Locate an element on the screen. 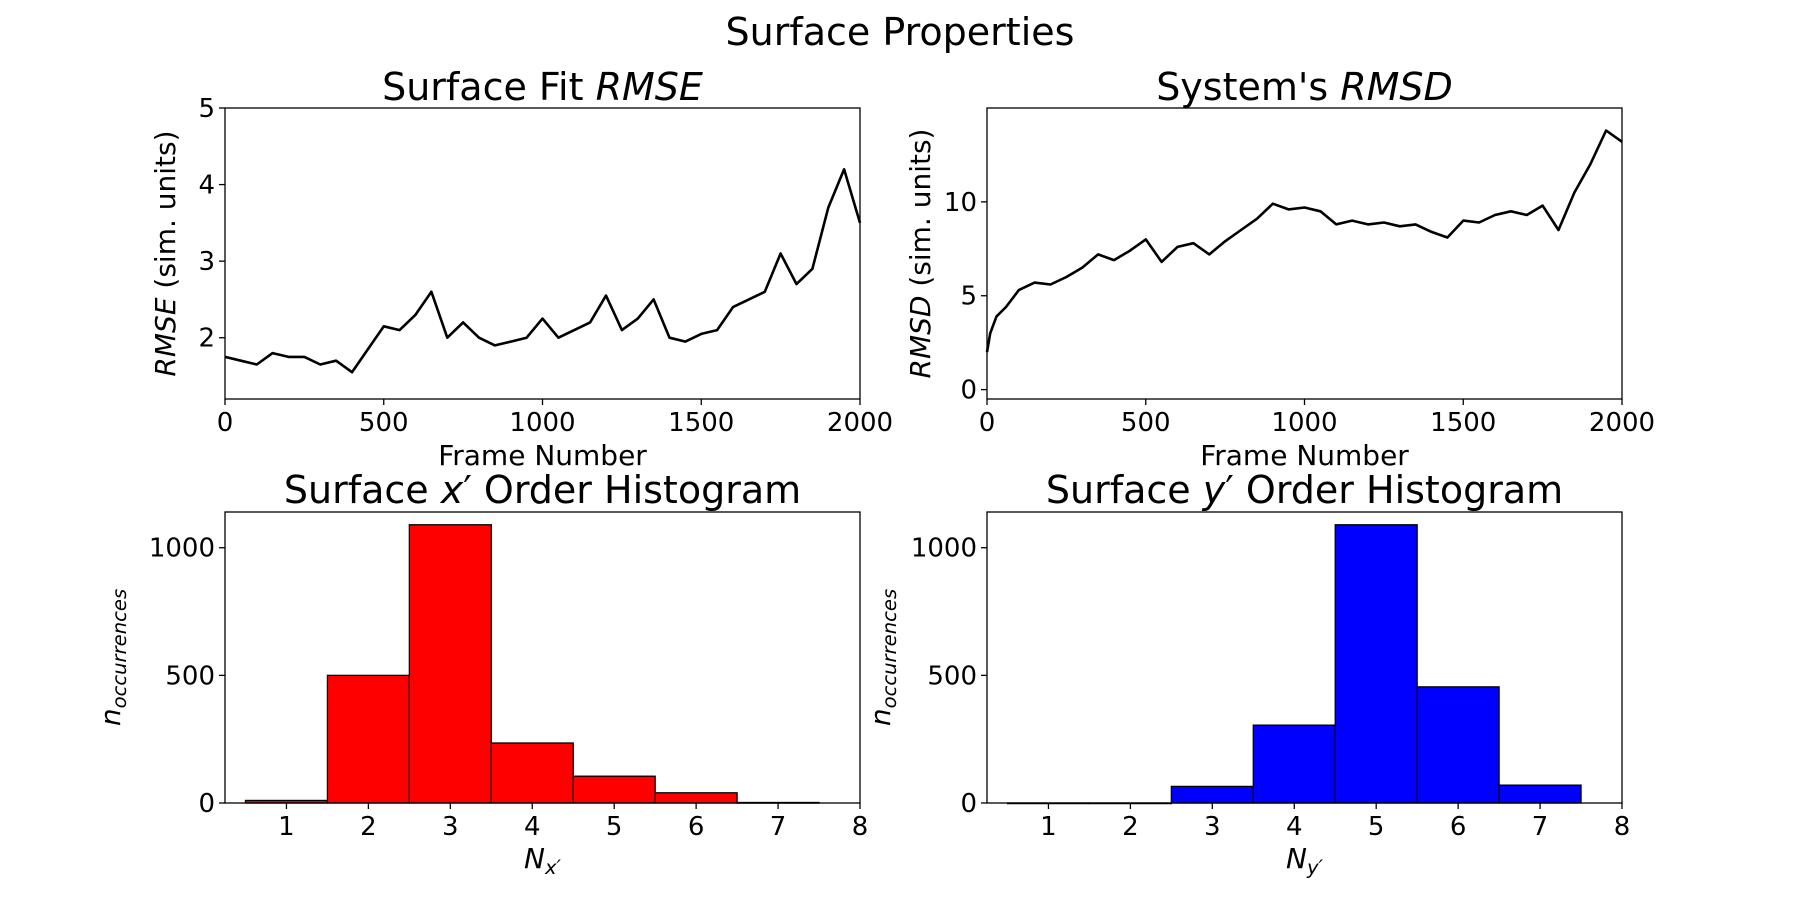 The image size is (1800, 900). y-tick-label: 4 is located at coordinates (206, 186).